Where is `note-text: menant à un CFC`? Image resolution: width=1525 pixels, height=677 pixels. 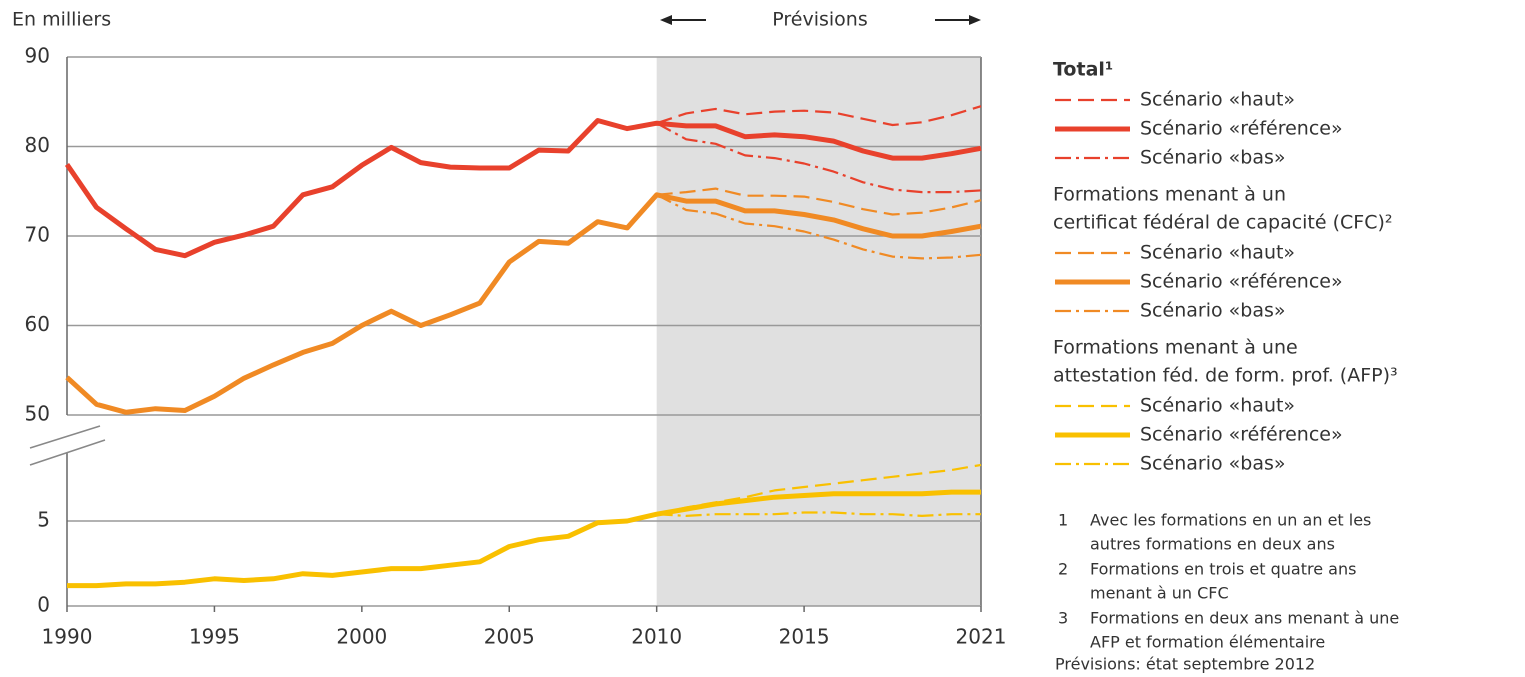
note-text: menant à un CFC is located at coordinates (1159, 593).